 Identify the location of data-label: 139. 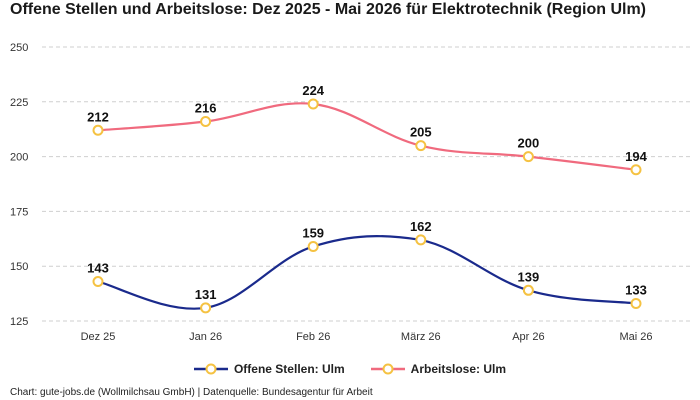
(529, 276).